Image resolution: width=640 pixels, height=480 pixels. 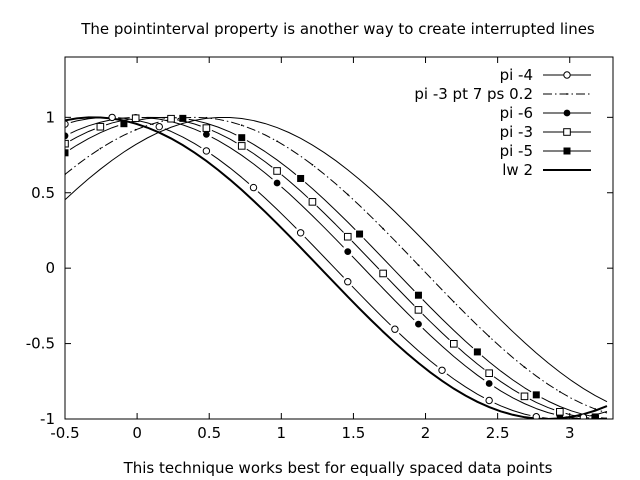 What do you see at coordinates (516, 113) in the screenshot?
I see `legend-label: pi -6` at bounding box center [516, 113].